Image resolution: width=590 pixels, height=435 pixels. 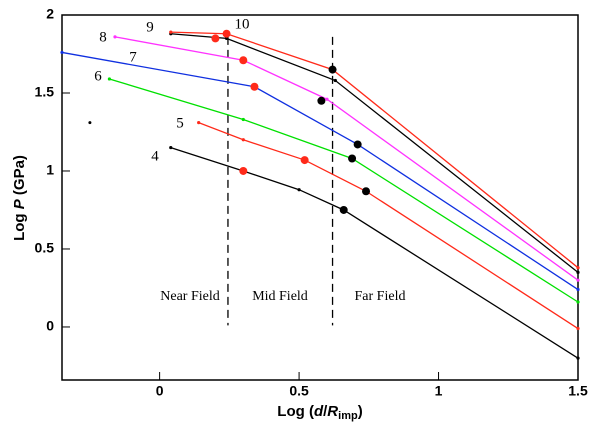 I want to click on series-label: 7, so click(x=133, y=57).